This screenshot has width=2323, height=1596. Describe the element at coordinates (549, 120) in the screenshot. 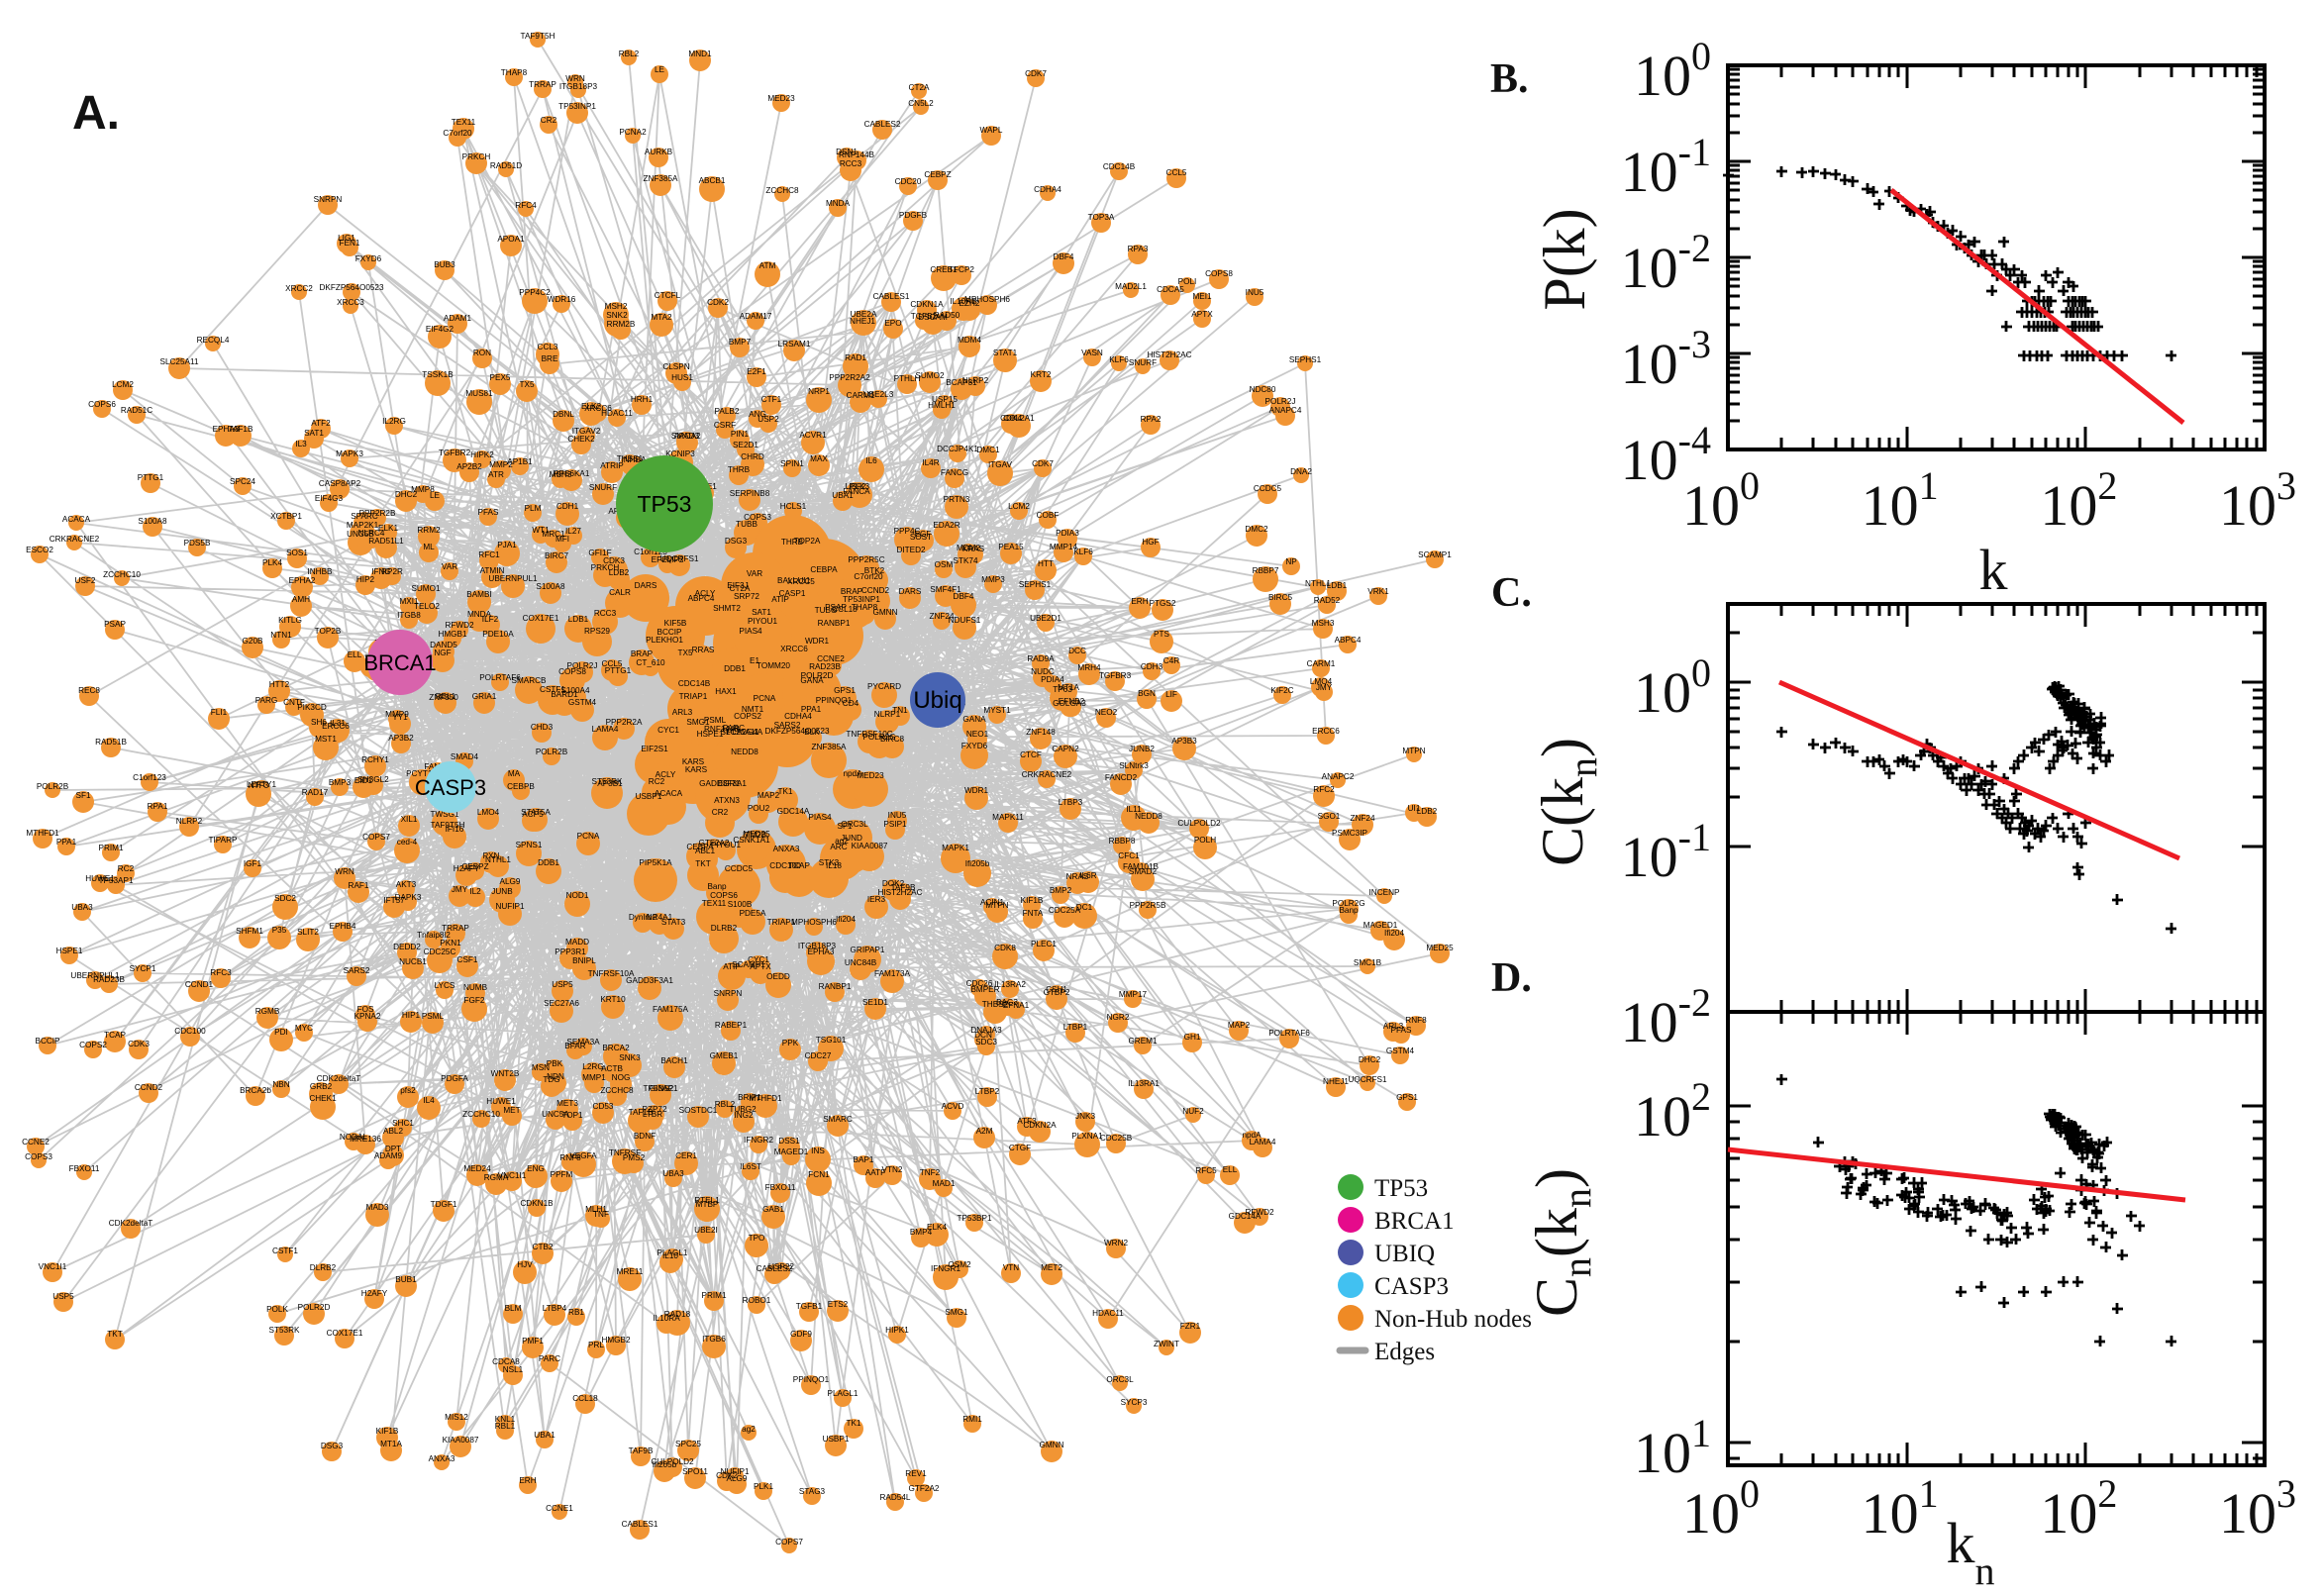

I see `svg-text: CR2` at that location.